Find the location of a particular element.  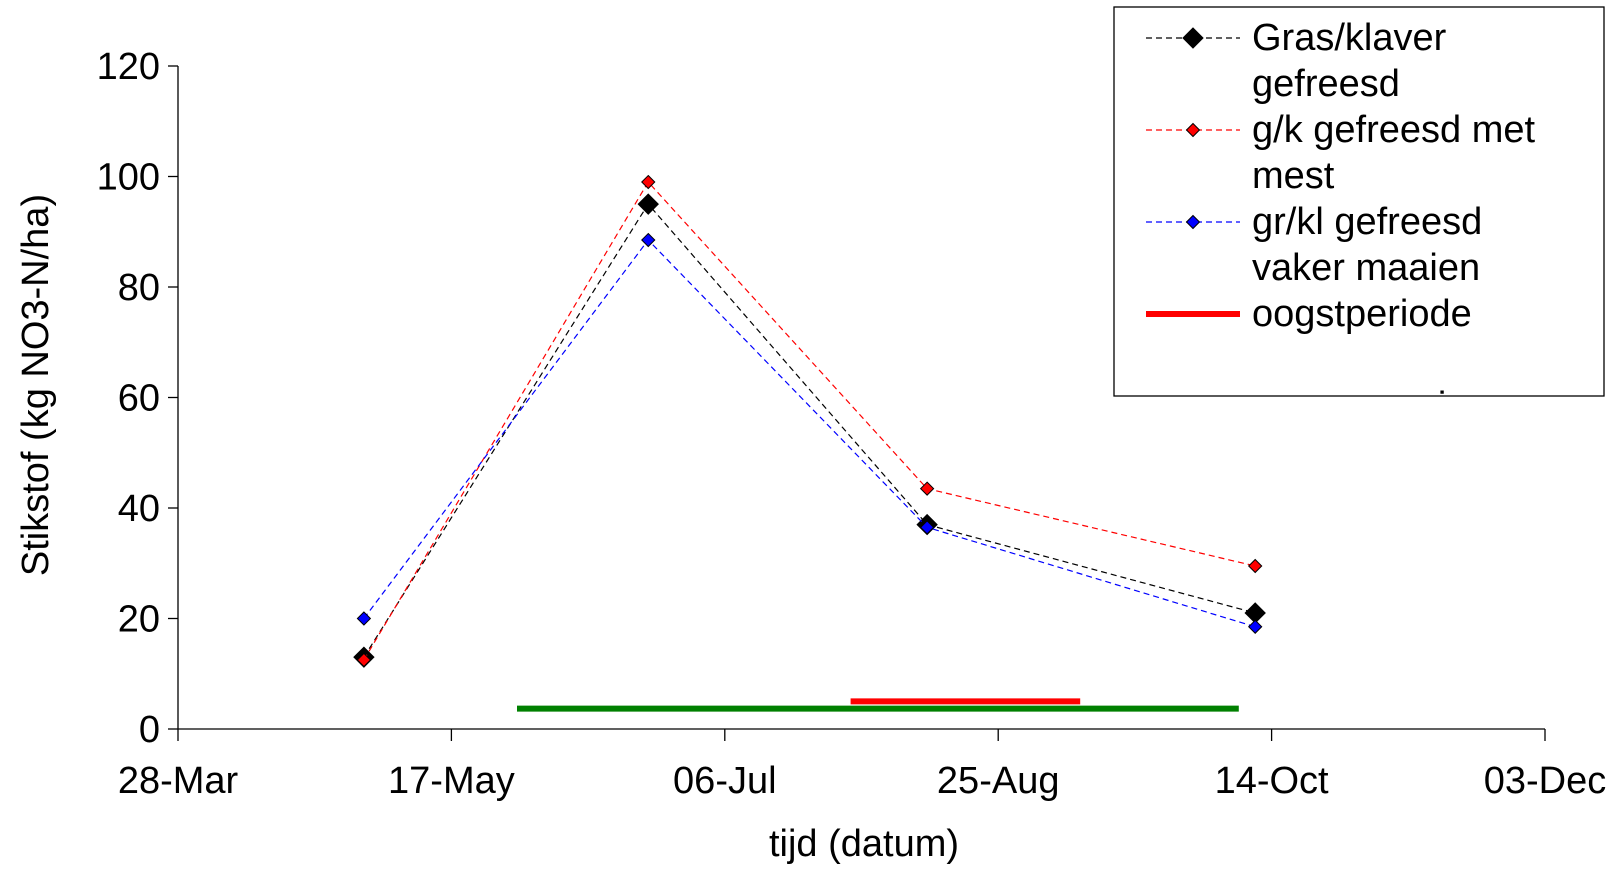

legend-label: gewasgroei is located at coordinates (1349, 406).